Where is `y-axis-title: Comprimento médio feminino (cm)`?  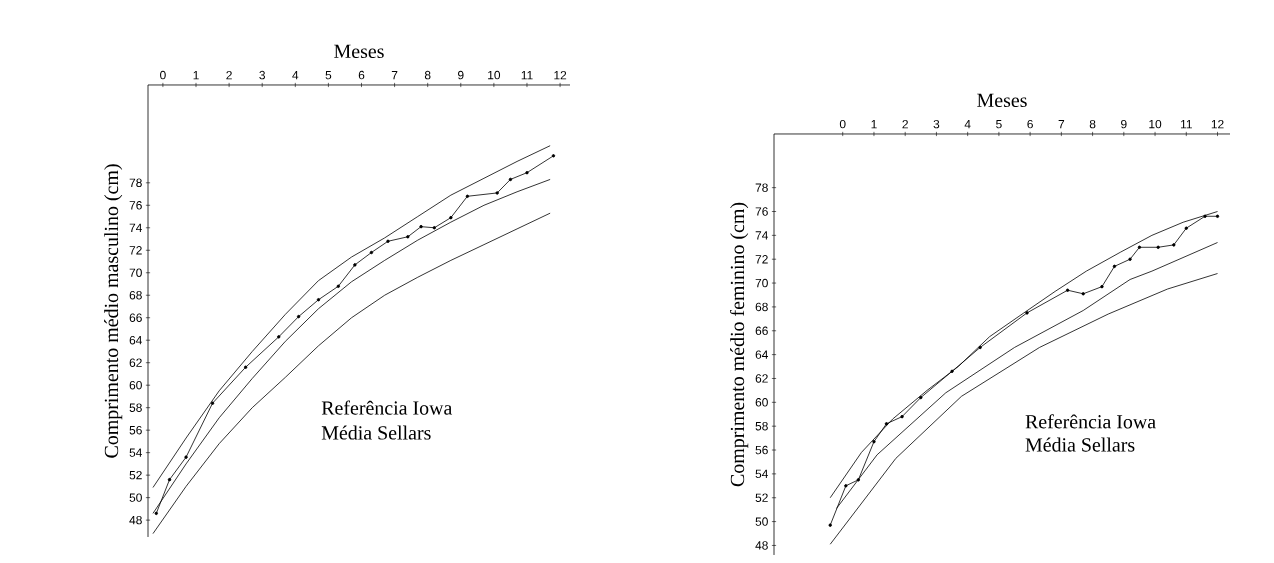 y-axis-title: Comprimento médio feminino (cm) is located at coordinates (739, 344).